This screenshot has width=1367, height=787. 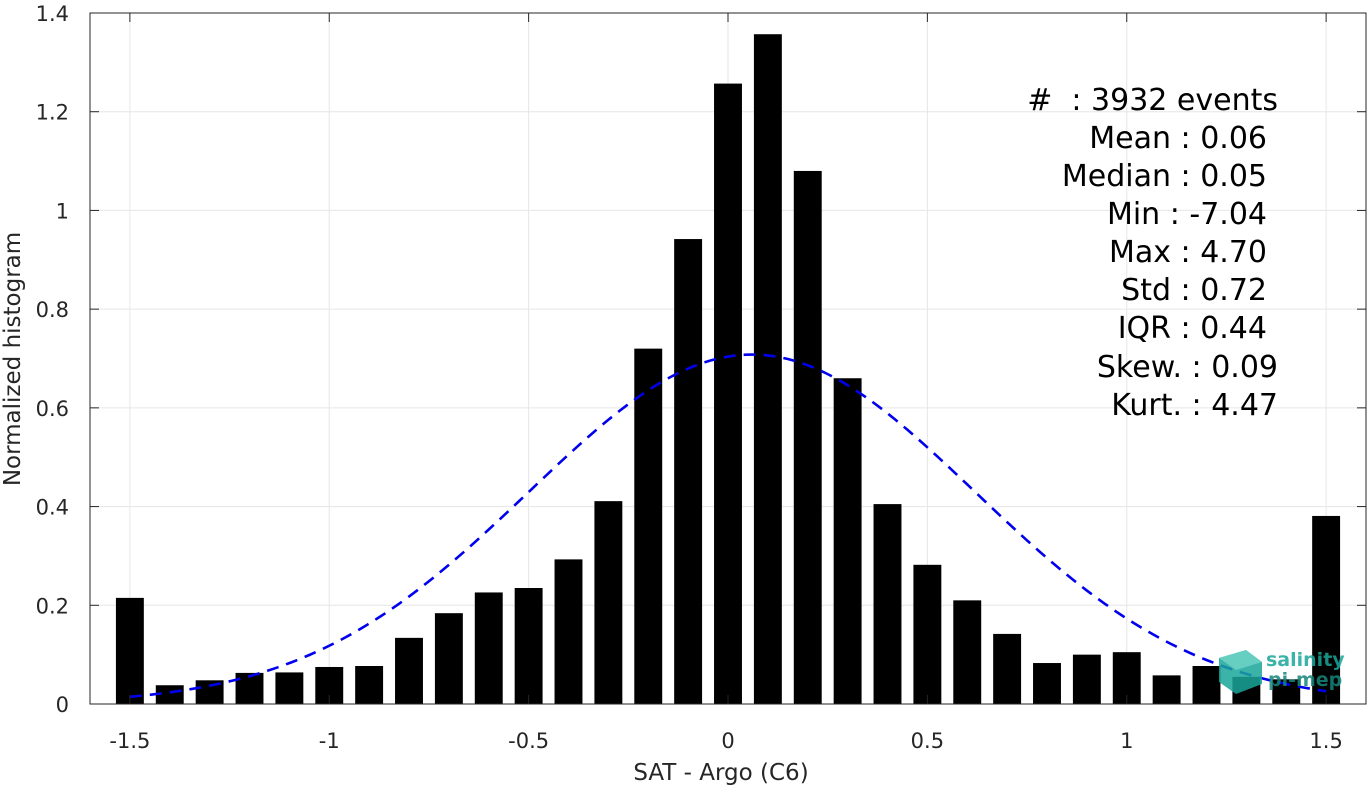 I want to click on salinity-pi-mep-logo: salinity pi-mep, so click(x=1282, y=671).